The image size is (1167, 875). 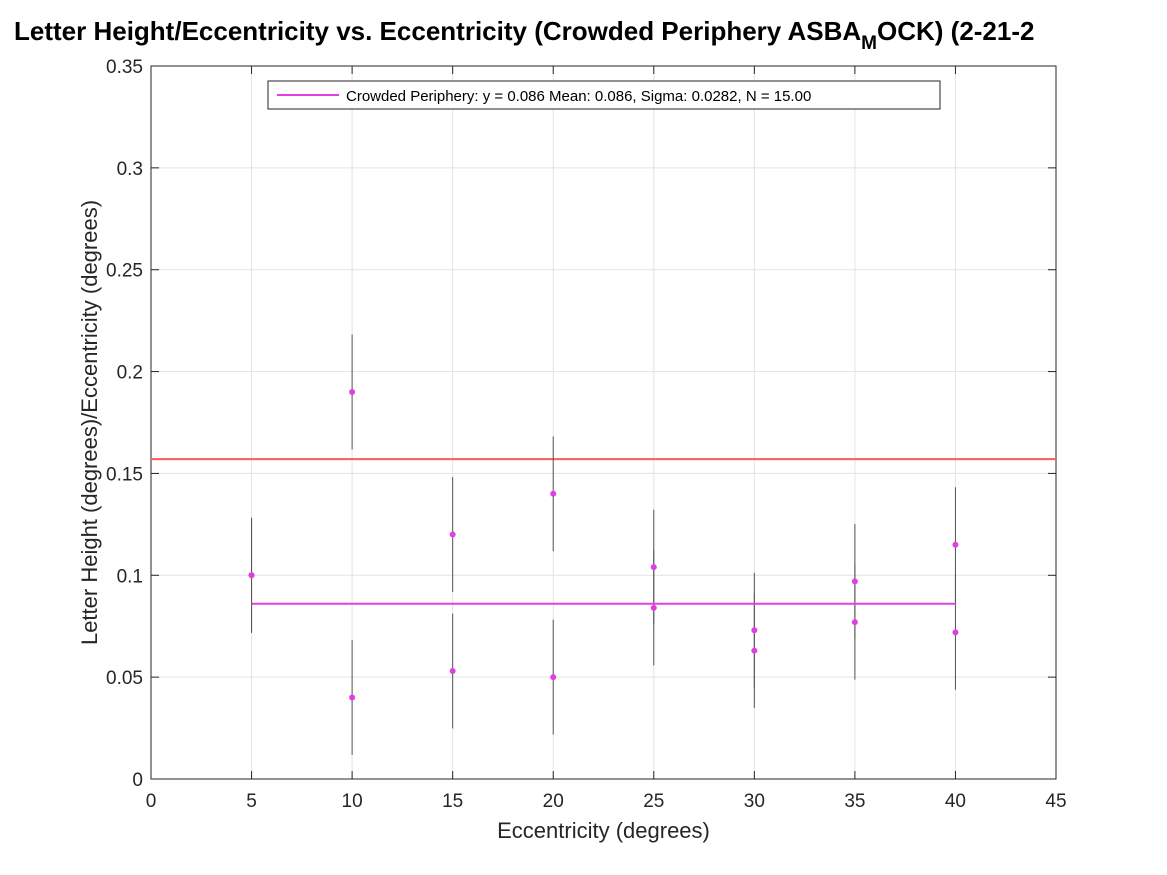 What do you see at coordinates (754, 801) in the screenshot?
I see `x-tick-label: 30` at bounding box center [754, 801].